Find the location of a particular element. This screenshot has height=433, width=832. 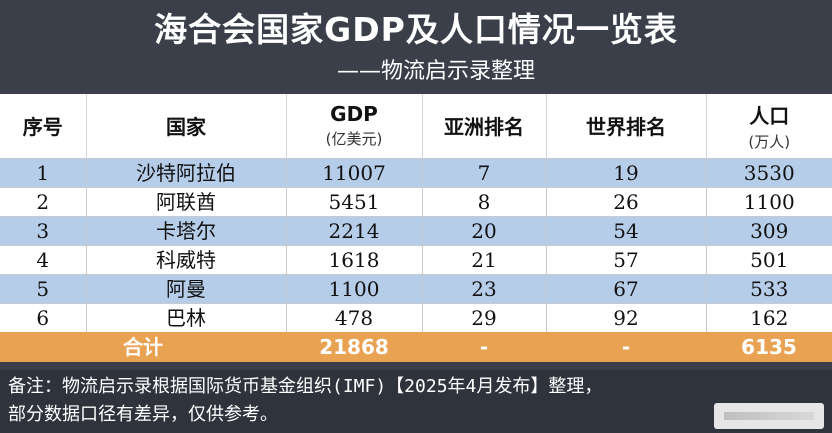

header-population: 人口 (万人) is located at coordinates (769, 126).